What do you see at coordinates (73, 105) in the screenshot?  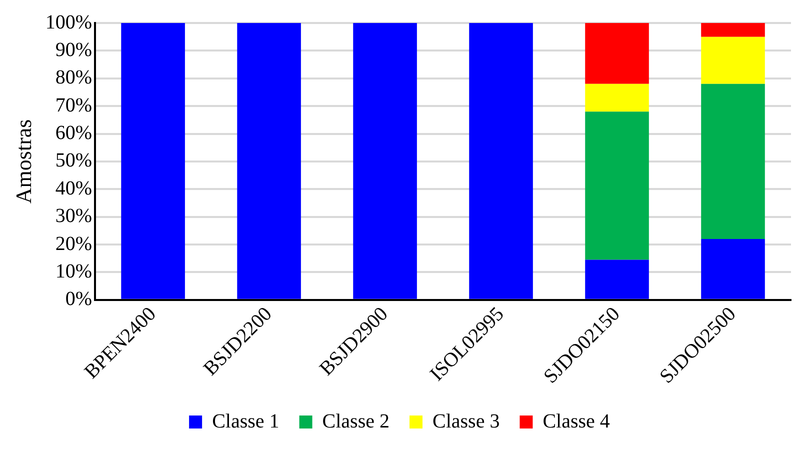 I see `y-tick-label: 70%` at bounding box center [73, 105].